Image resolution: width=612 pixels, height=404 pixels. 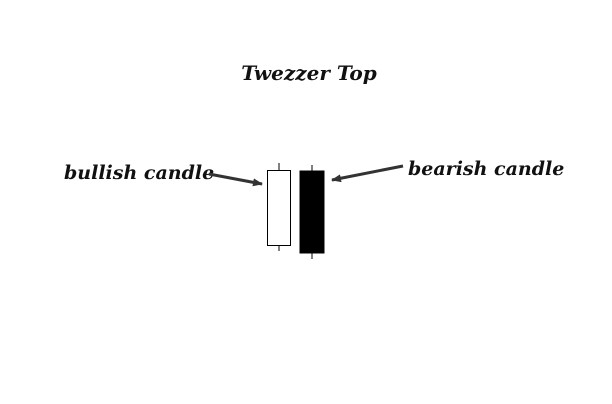 I want to click on bullish-candle-body, so click(x=279, y=208).